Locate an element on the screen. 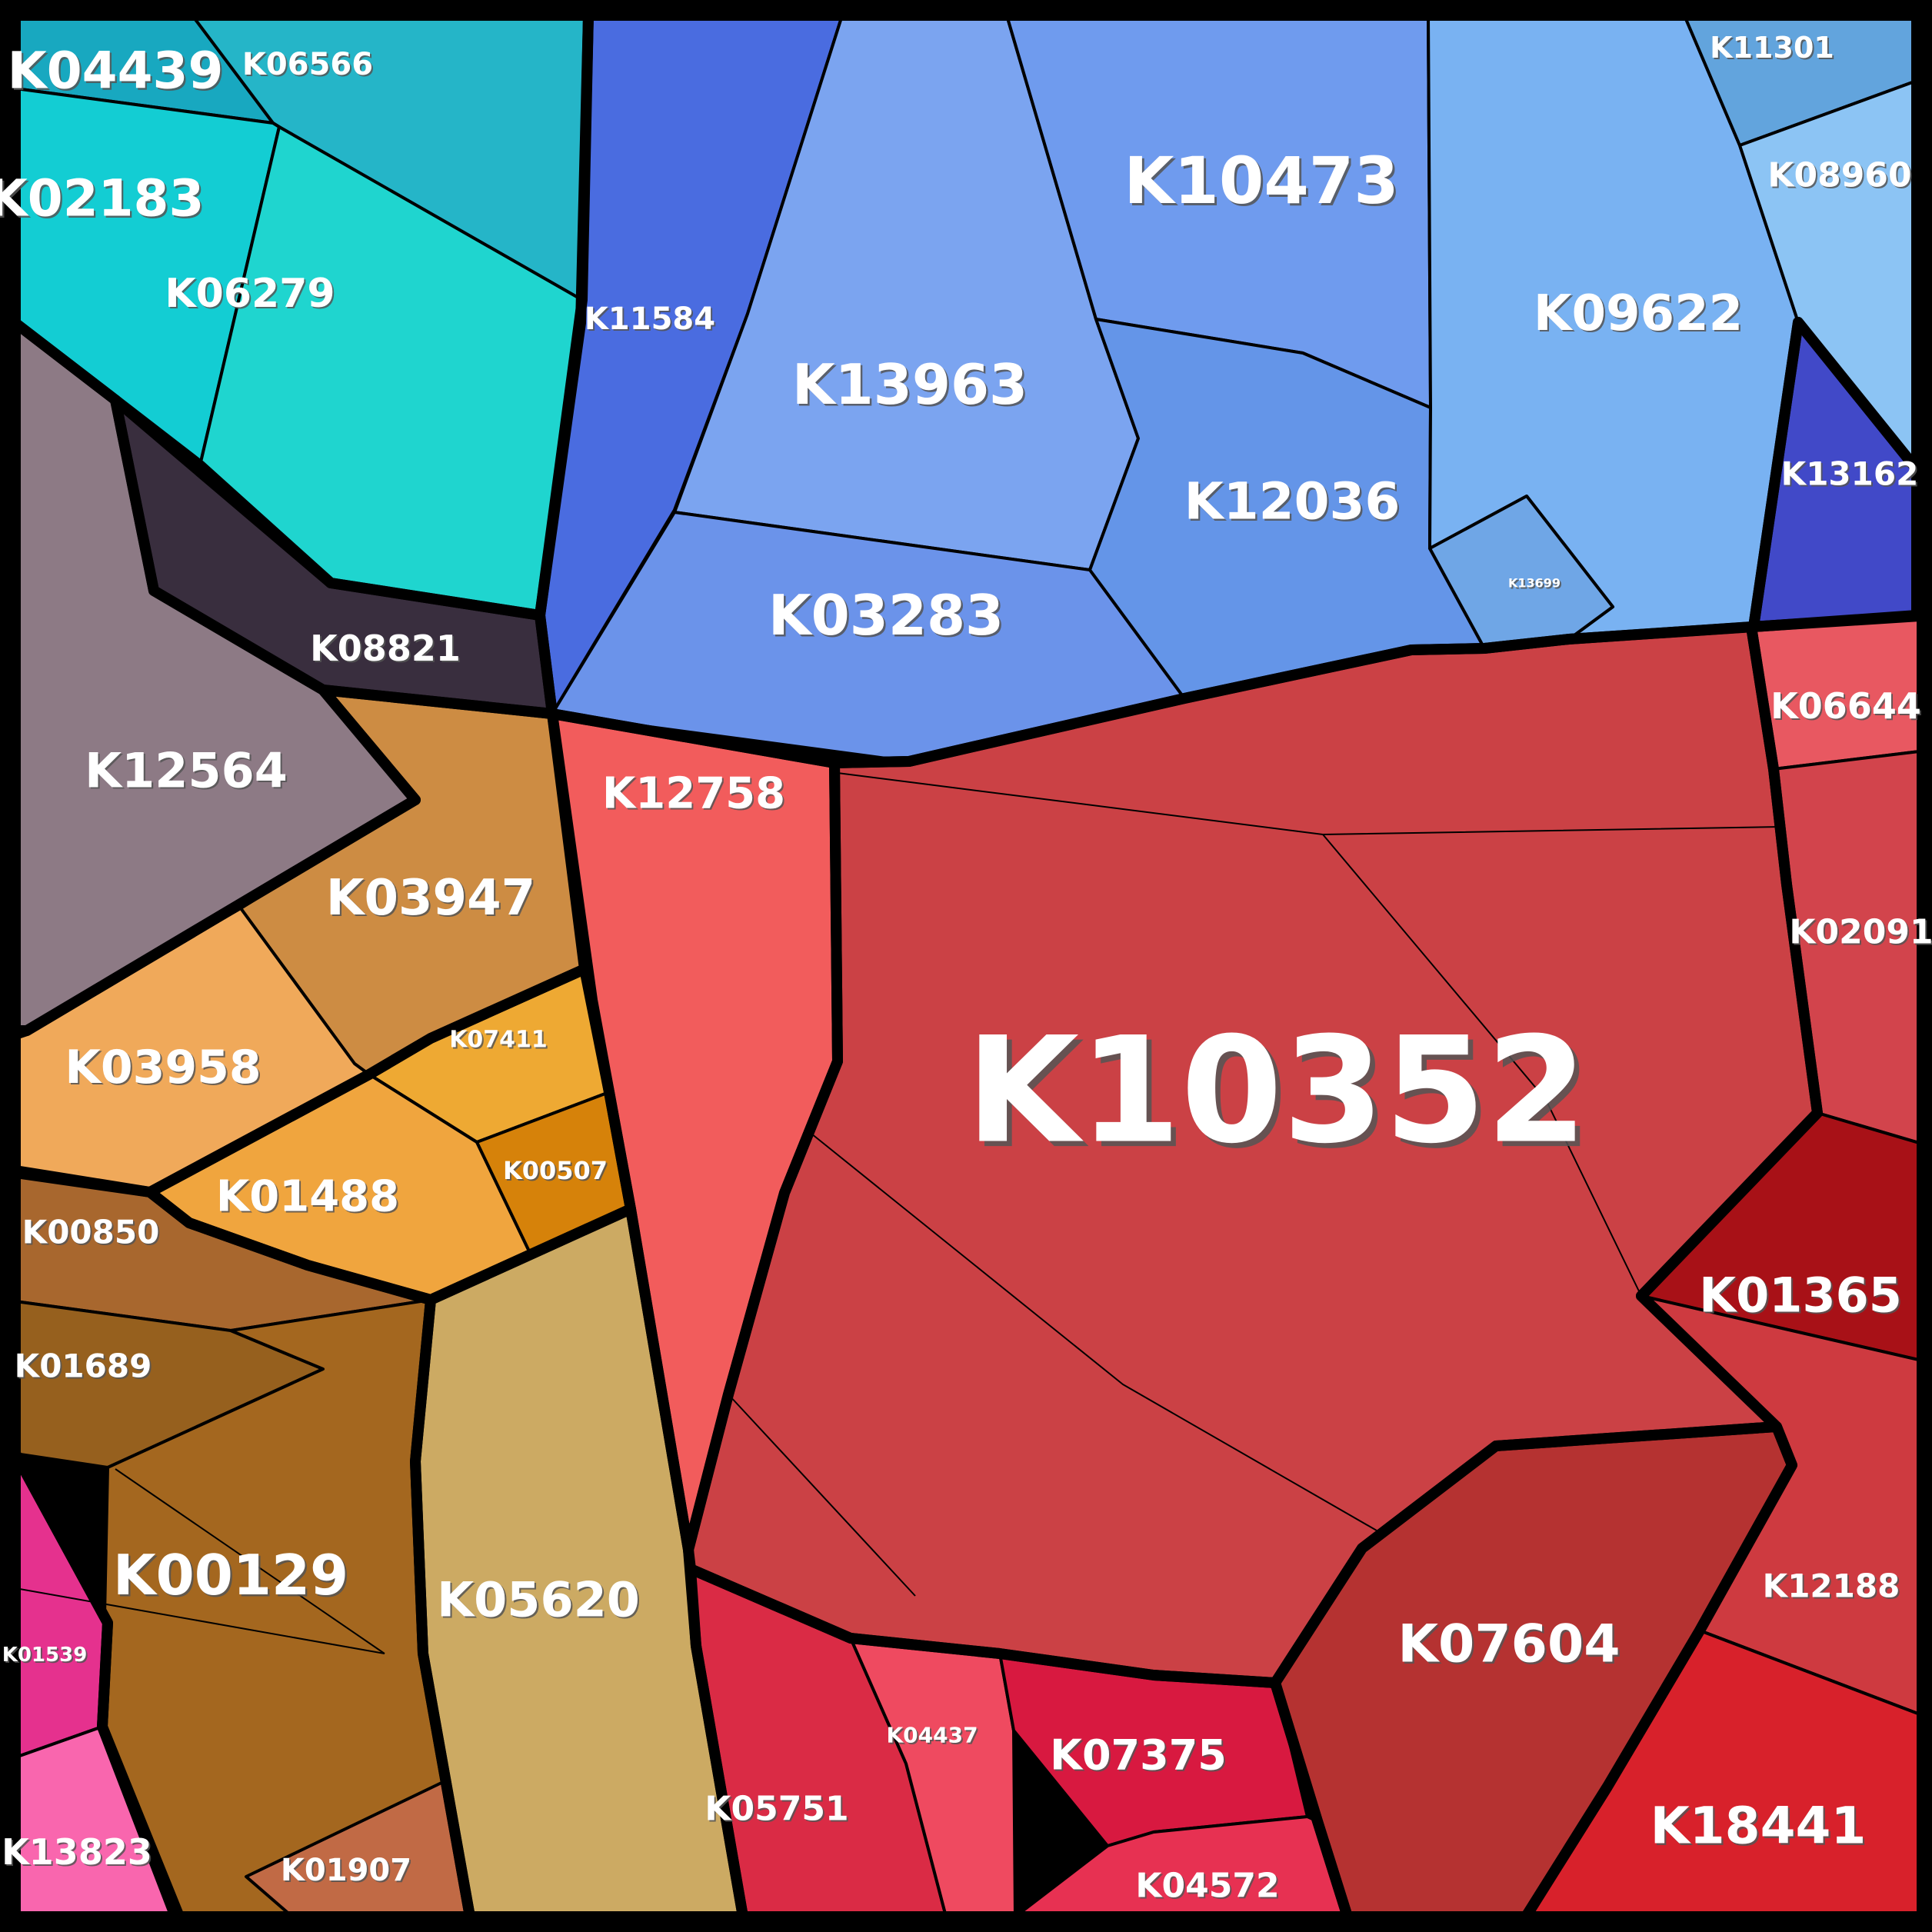 The image size is (1932, 1932). cell-label-K05620: K05620 is located at coordinates (538, 1600).